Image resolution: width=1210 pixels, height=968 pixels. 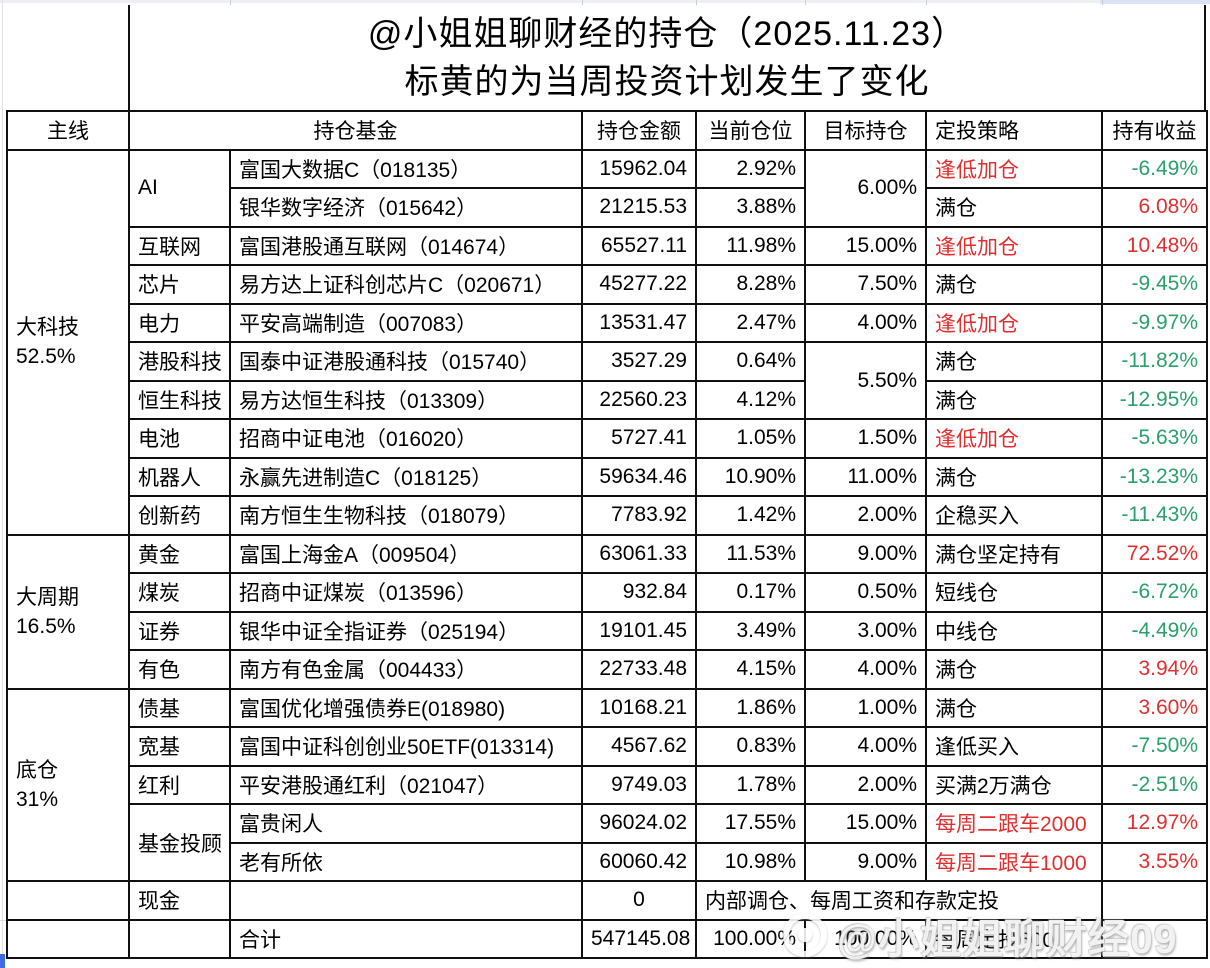 I want to click on cell-current: 100.00%, so click(x=750, y=938).